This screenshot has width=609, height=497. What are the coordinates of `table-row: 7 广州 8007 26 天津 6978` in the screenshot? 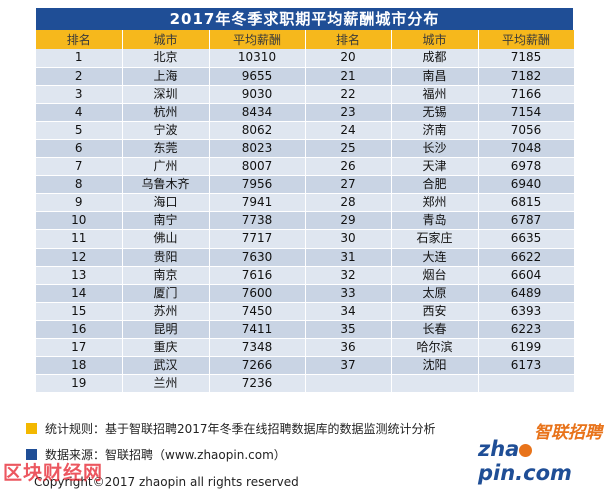 It's located at (305, 167).